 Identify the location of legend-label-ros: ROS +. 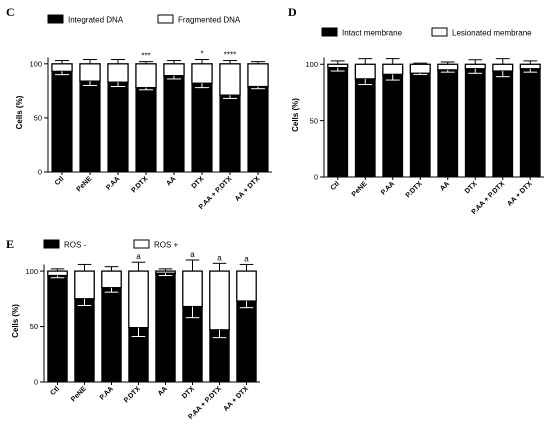
(166, 245).